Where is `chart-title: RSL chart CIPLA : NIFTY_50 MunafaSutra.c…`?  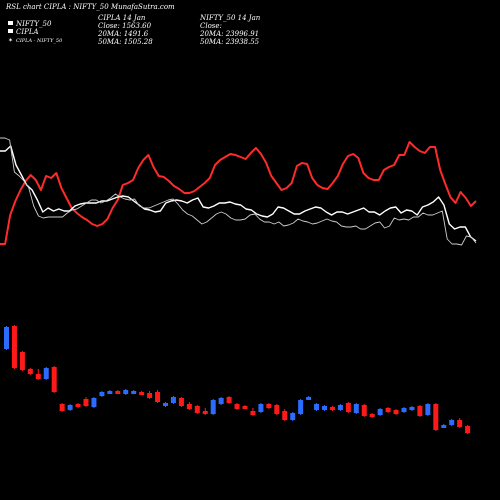
chart-title: RSL chart CIPLA : NIFTY_50 MunafaSutra.c… is located at coordinates (90, 7).